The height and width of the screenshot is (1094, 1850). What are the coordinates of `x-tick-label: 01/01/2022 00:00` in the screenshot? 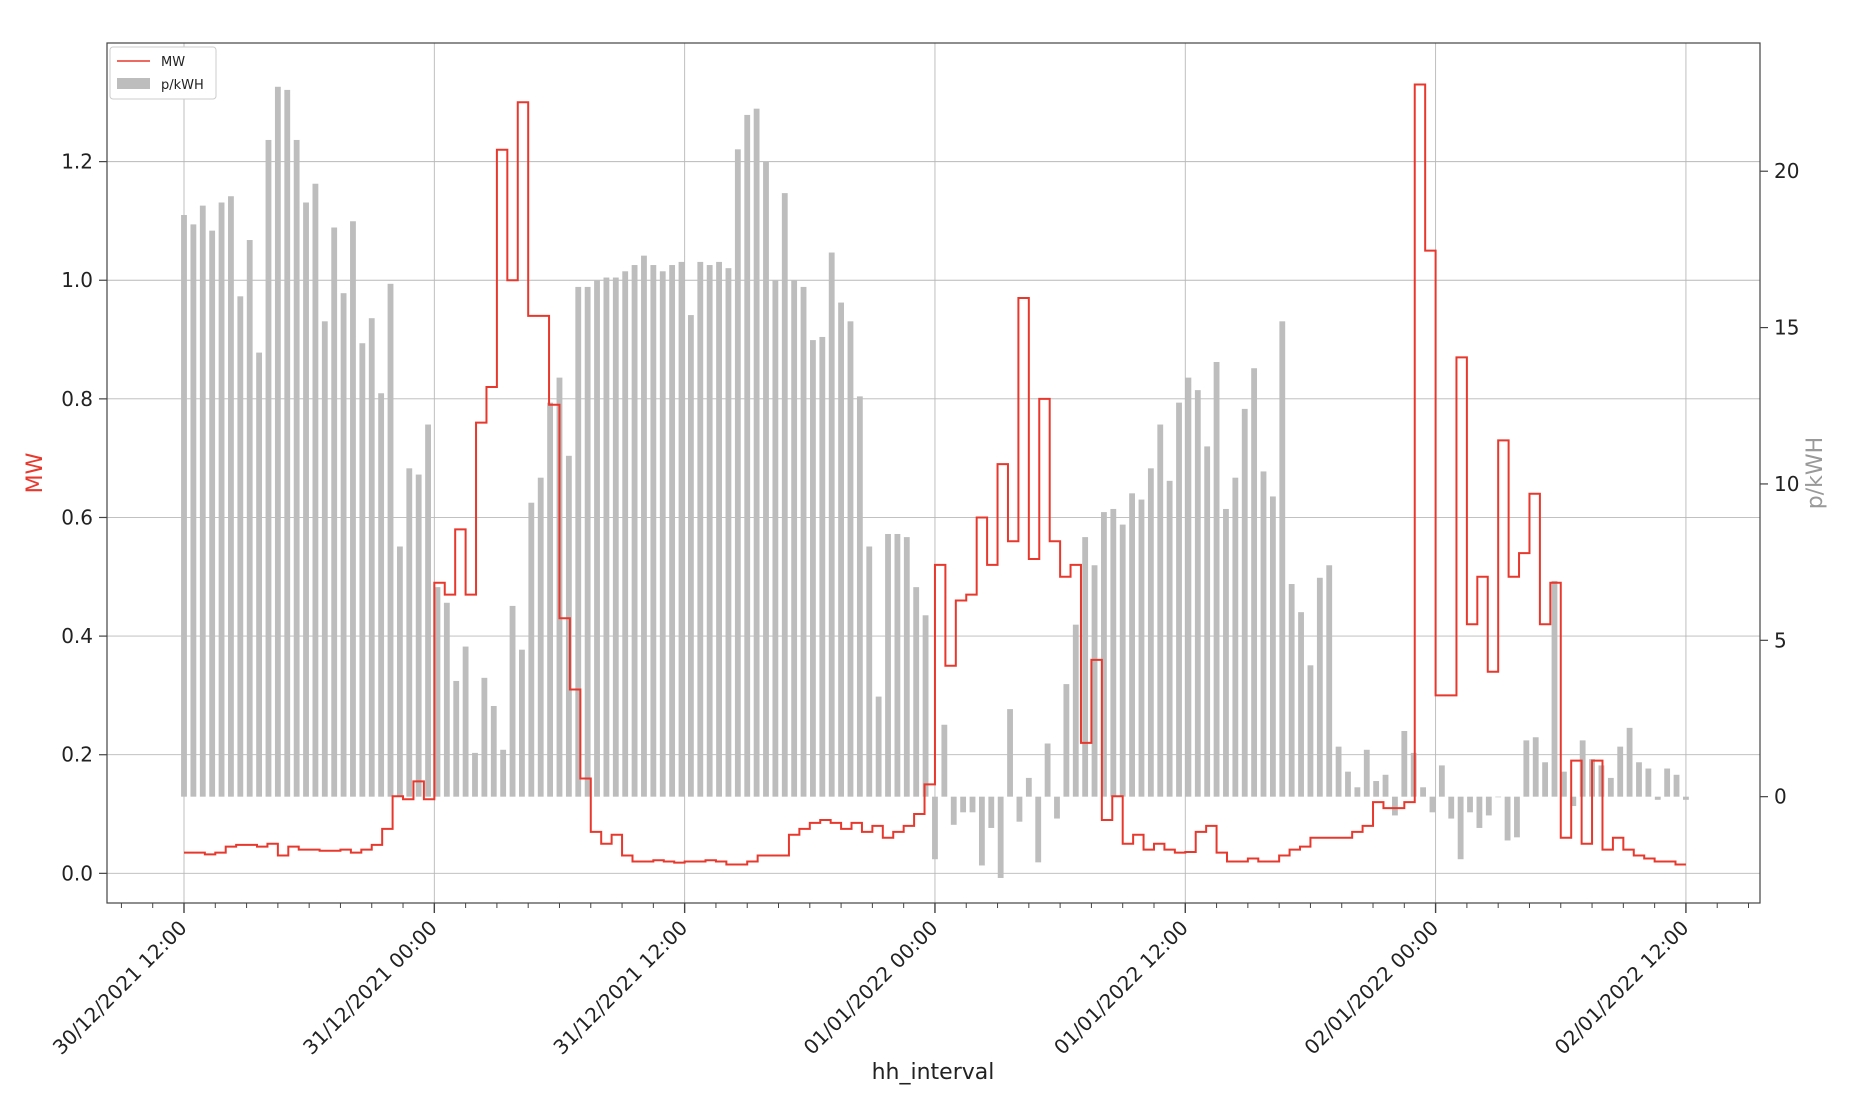 It's located at (871, 988).